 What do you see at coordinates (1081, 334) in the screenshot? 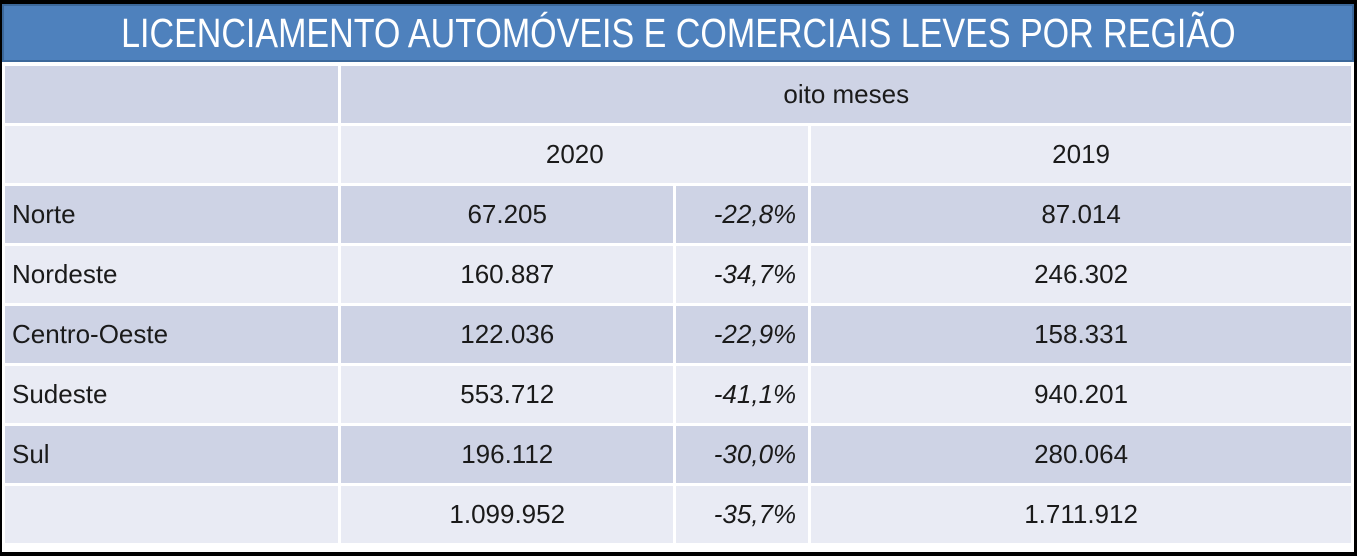
I see `value-2019: 158.331` at bounding box center [1081, 334].